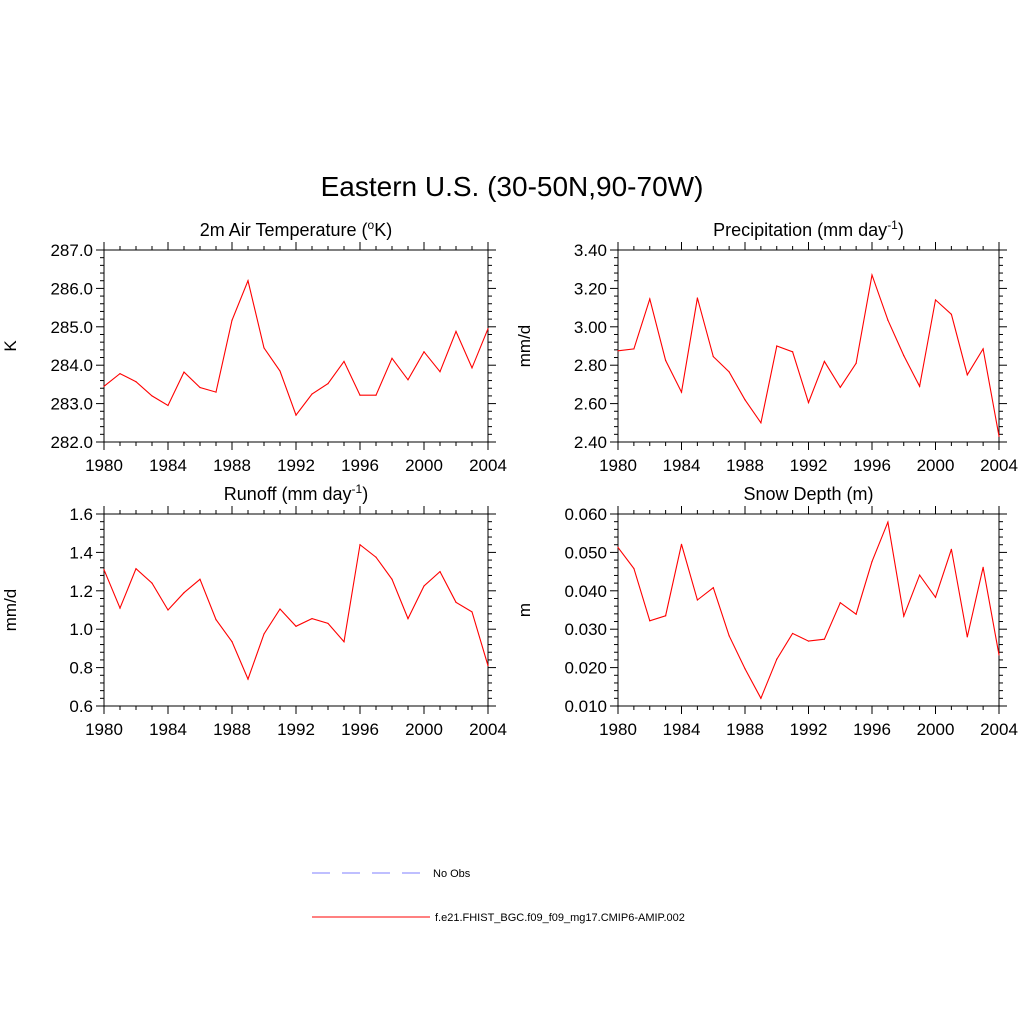 The image size is (1024, 1024). What do you see at coordinates (81, 629) in the screenshot?
I see `y-tick-label: 1.0` at bounding box center [81, 629].